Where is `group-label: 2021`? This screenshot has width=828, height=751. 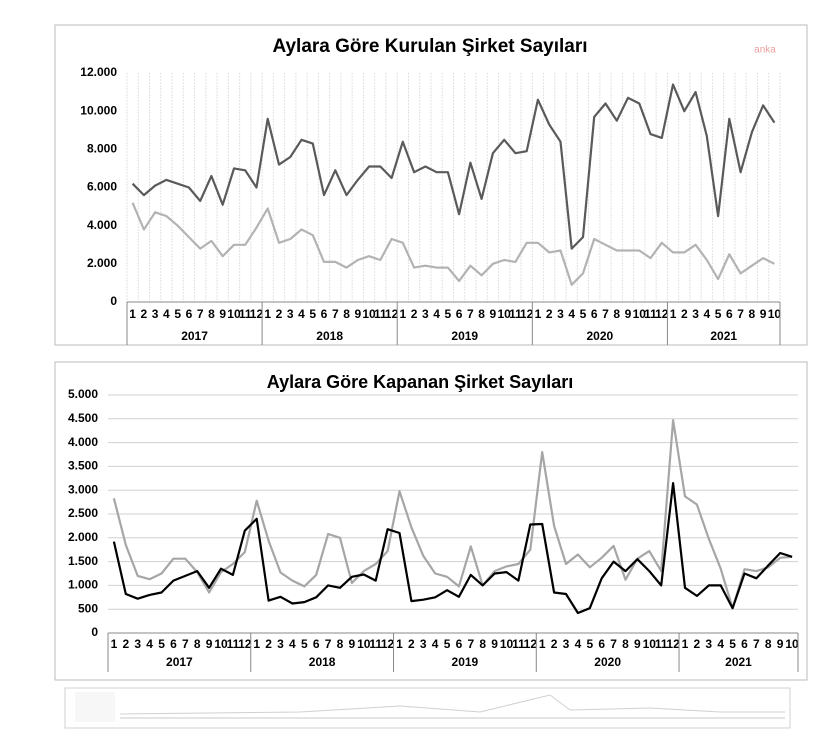 group-label: 2021 is located at coordinates (723, 336).